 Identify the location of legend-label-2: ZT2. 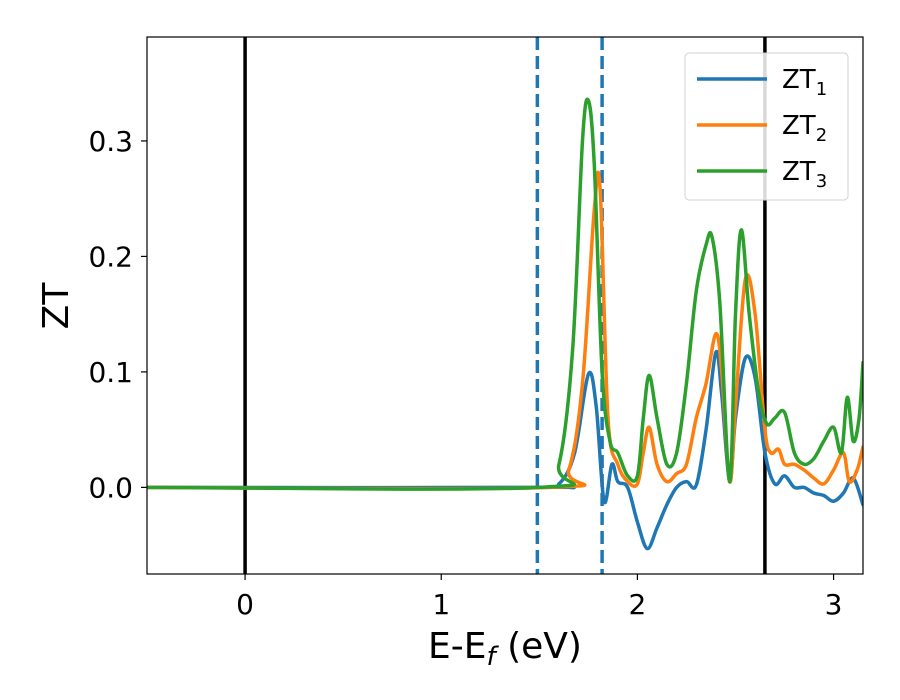
(804, 128).